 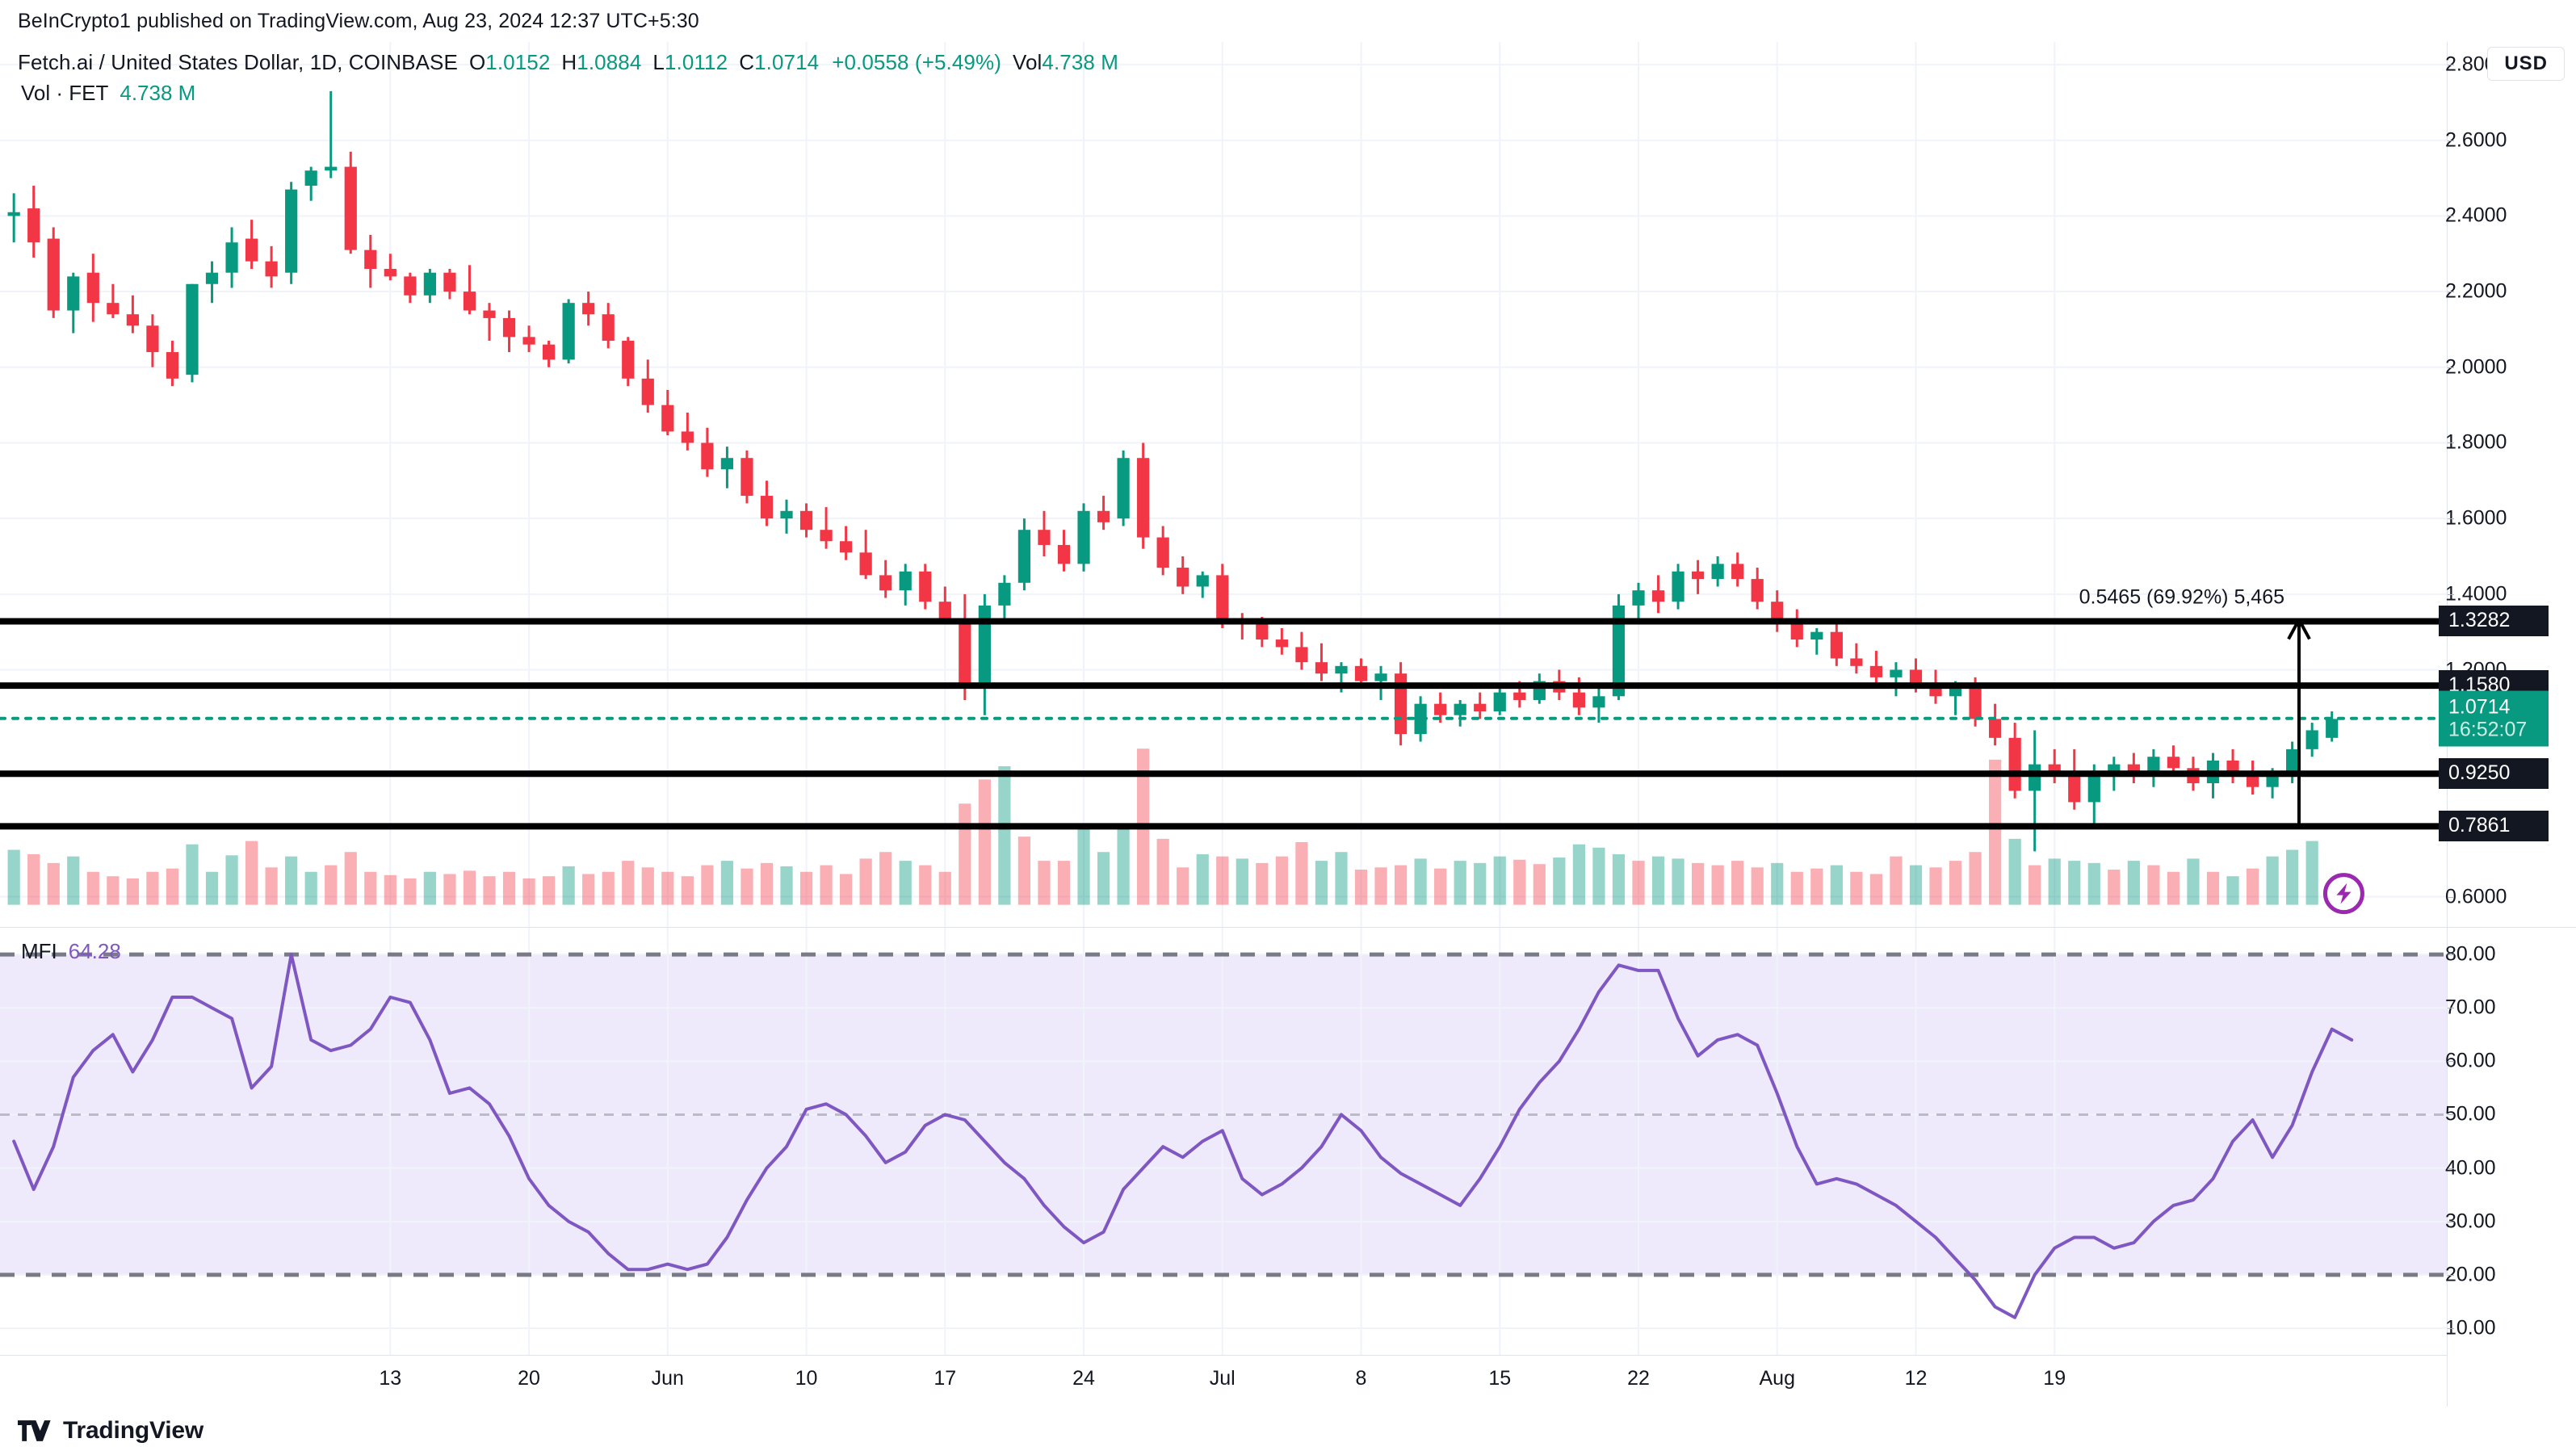 I want to click on time-tick-label: 22, so click(x=1638, y=1378).